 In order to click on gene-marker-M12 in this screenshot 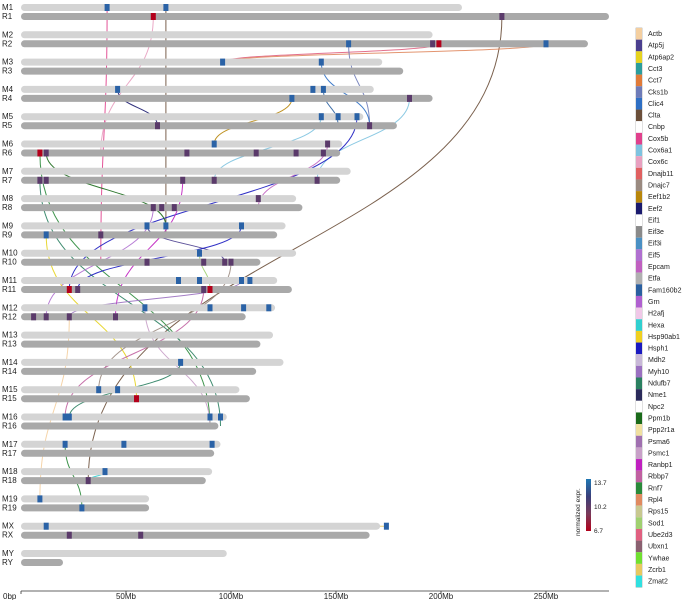, I will do `click(269, 308)`.